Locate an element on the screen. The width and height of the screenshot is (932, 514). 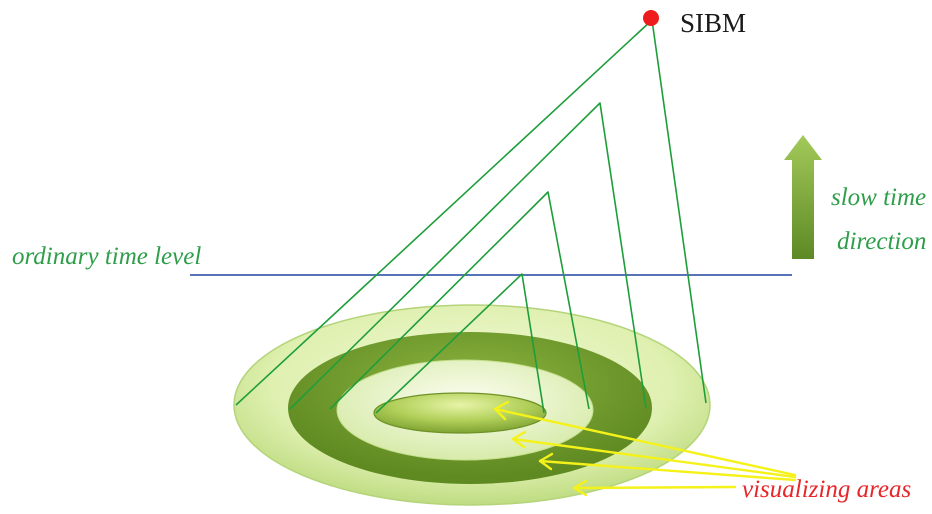
sibm-point is located at coordinates (651, 18).